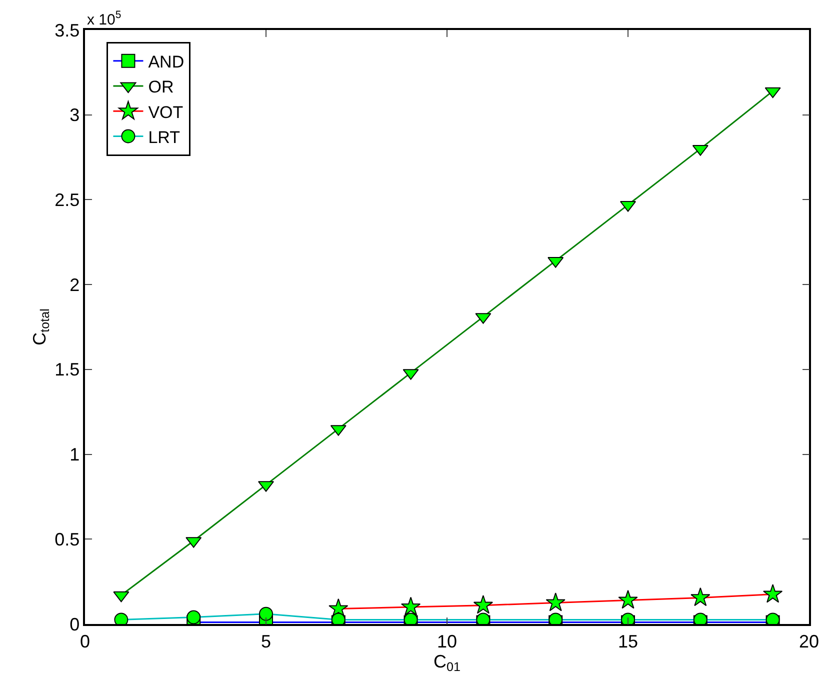 Image resolution: width=831 pixels, height=696 pixels. I want to click on text: x 10$^{5}$, so click(104, 18).